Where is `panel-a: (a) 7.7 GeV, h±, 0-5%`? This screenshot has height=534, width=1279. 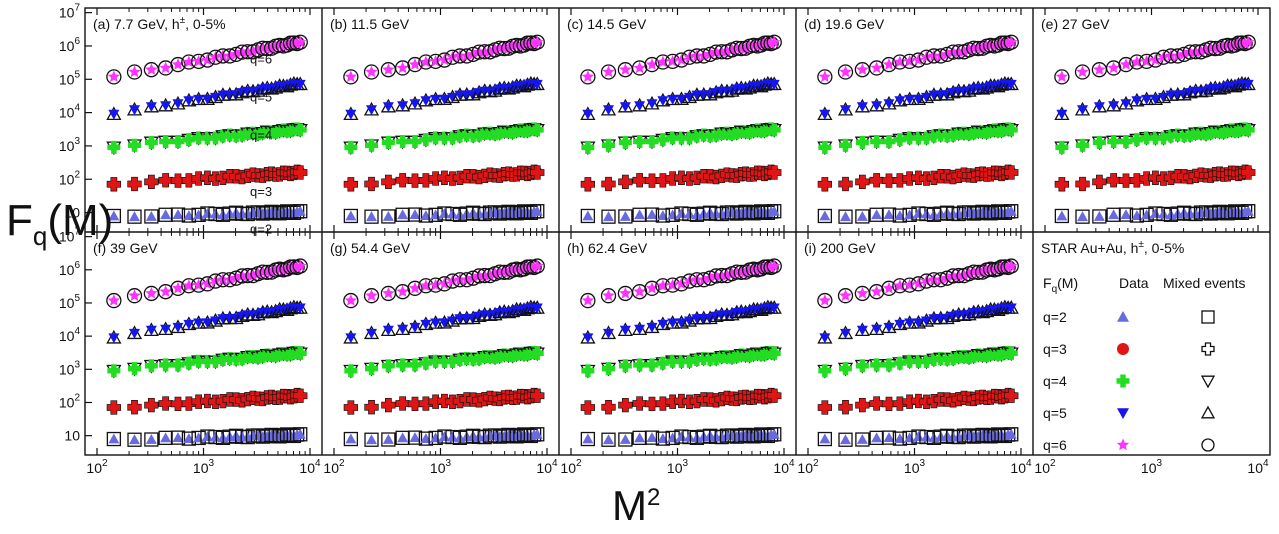
panel-a: (a) 7.7 GeV, h±, 0-5% is located at coordinates (198, 120).